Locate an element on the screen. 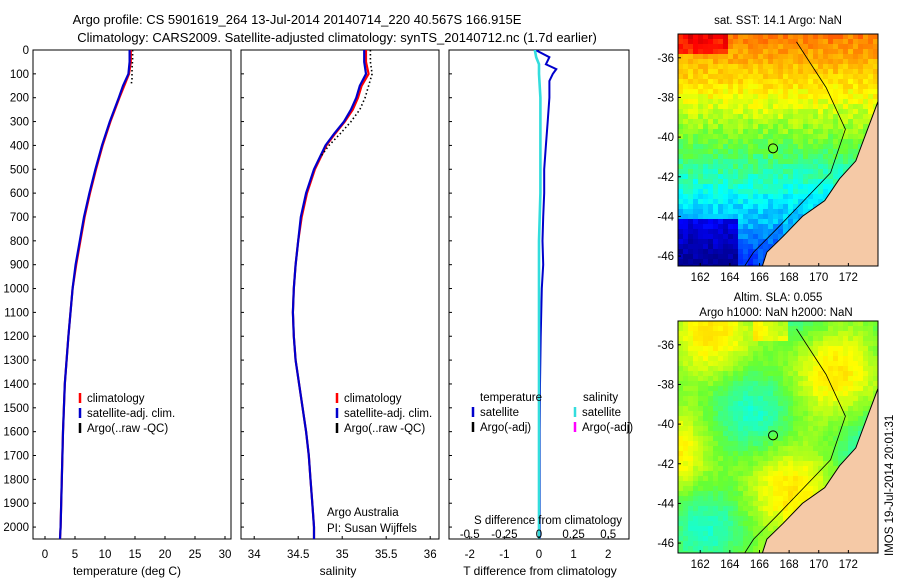  x-tick-label: 20 is located at coordinates (165, 555).